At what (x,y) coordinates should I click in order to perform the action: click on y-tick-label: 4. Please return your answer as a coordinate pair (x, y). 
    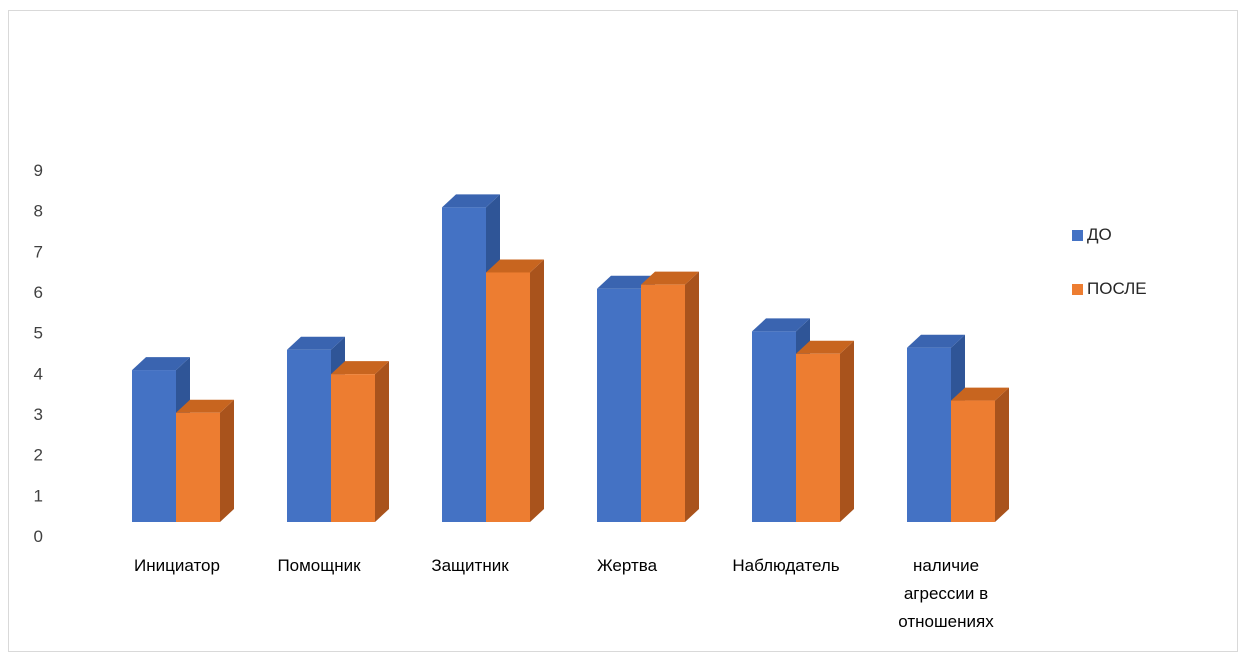
    Looking at the image, I should click on (38, 373).